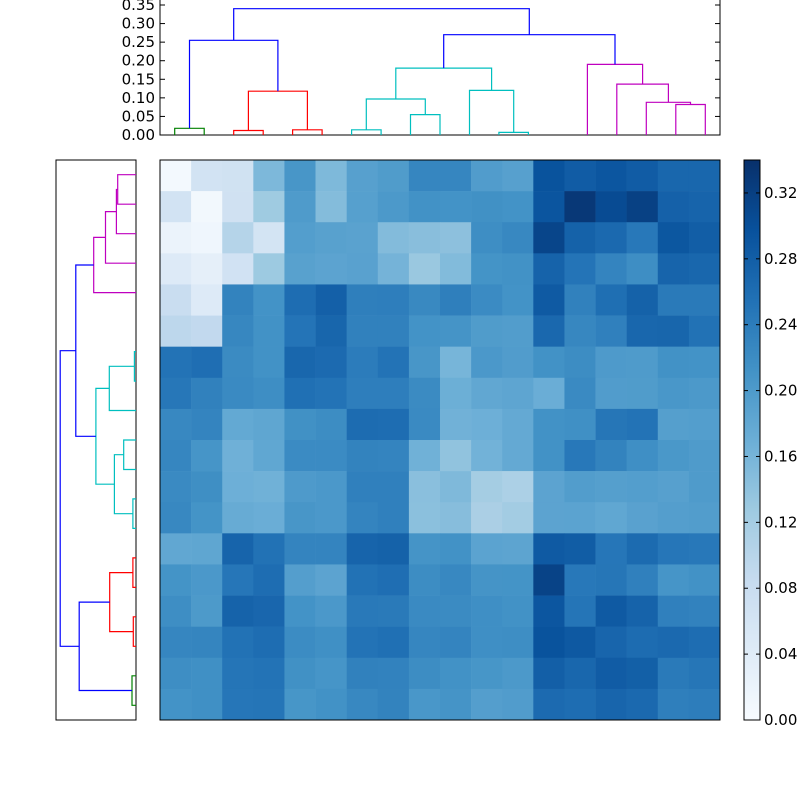  I want to click on top-dendrogram: 0.000.050.100.150.200.250.300.35, so click(421, 72).